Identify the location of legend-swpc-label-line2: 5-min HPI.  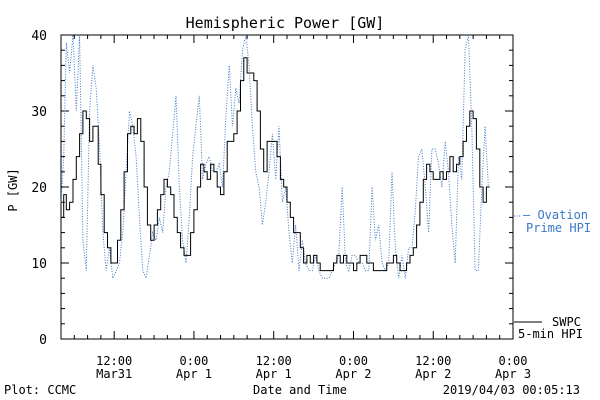
(551, 334).